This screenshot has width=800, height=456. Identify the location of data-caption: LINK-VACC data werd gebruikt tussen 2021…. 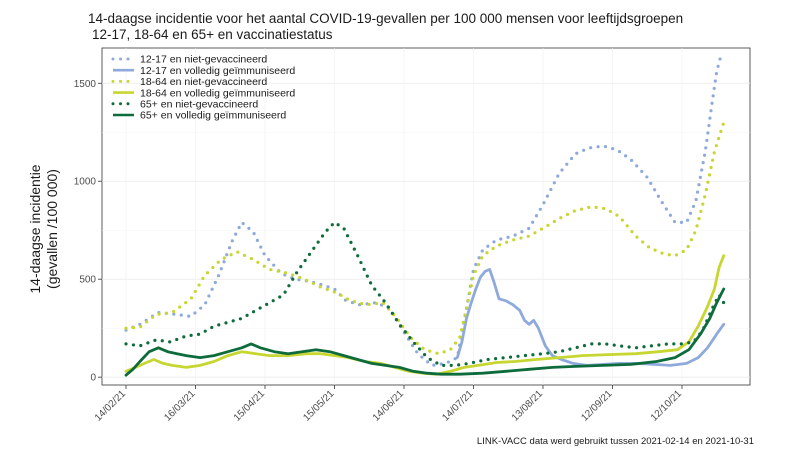
(615, 441).